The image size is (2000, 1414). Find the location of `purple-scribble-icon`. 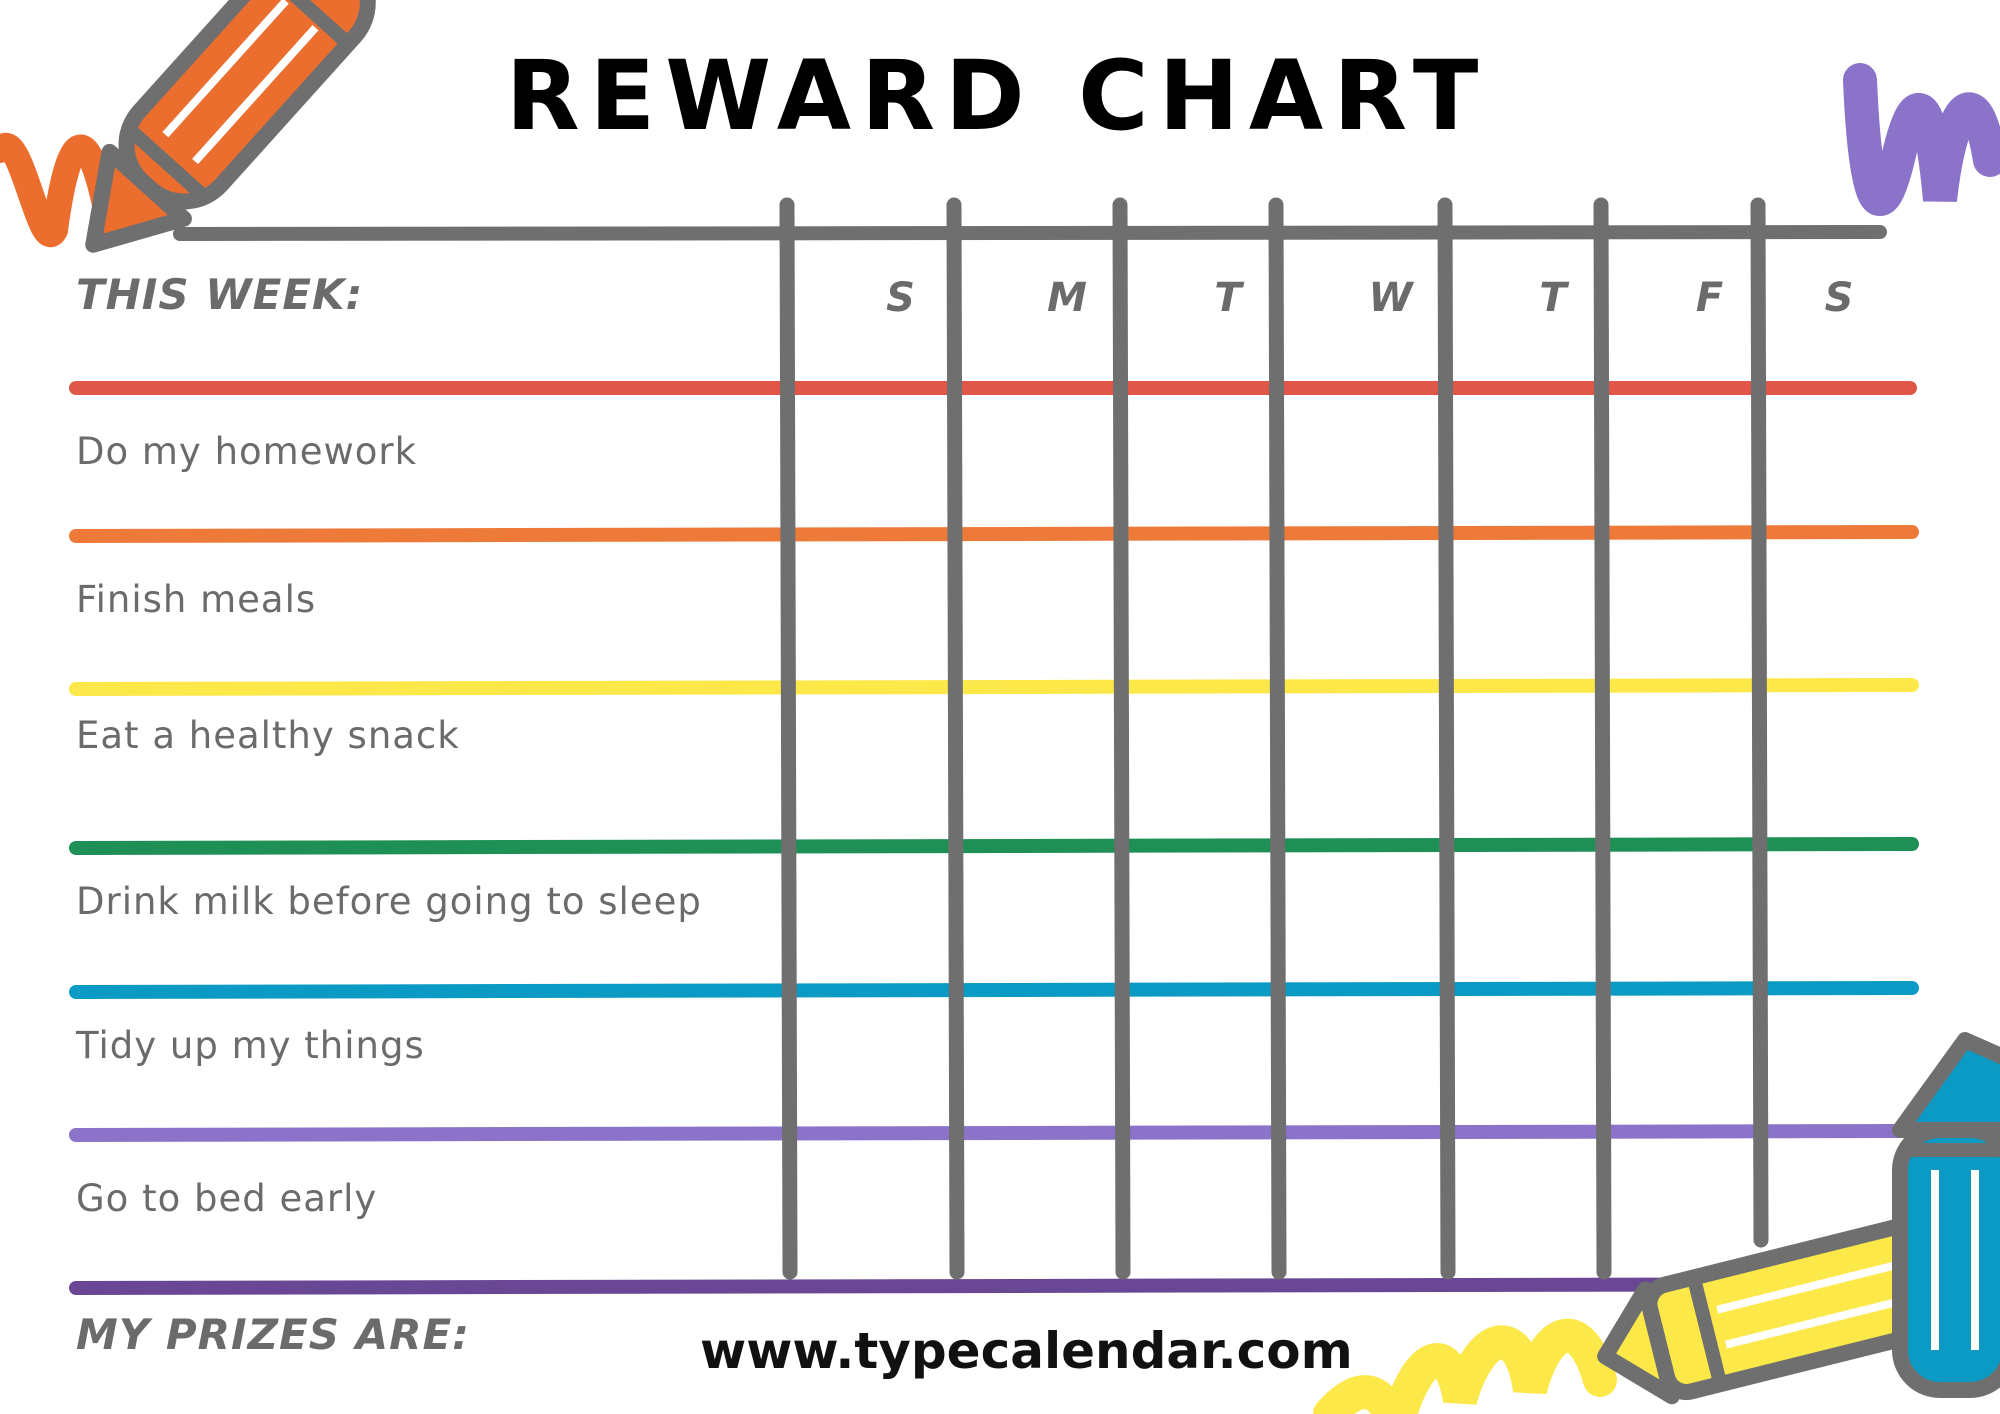

purple-scribble-icon is located at coordinates (1921, 140).